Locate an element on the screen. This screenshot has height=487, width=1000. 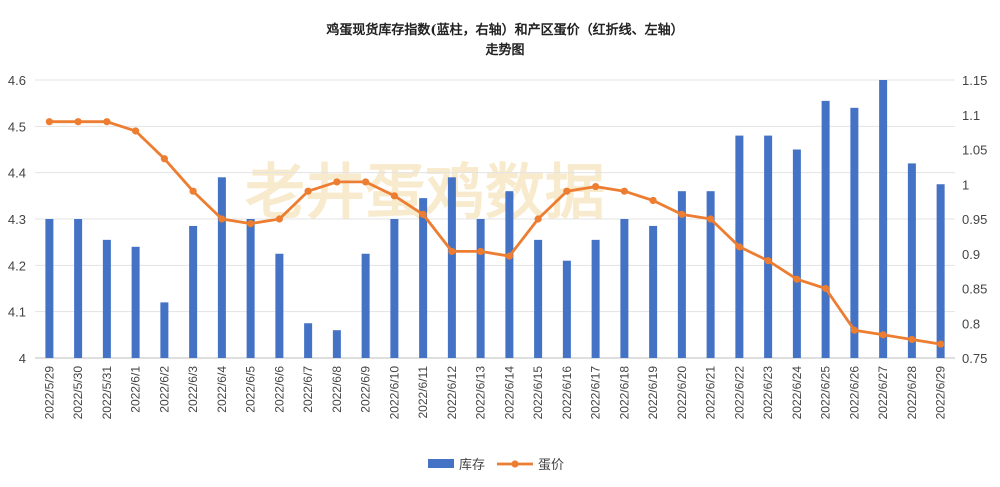
y-left-tick-label: 4.6 is located at coordinates (17, 80).